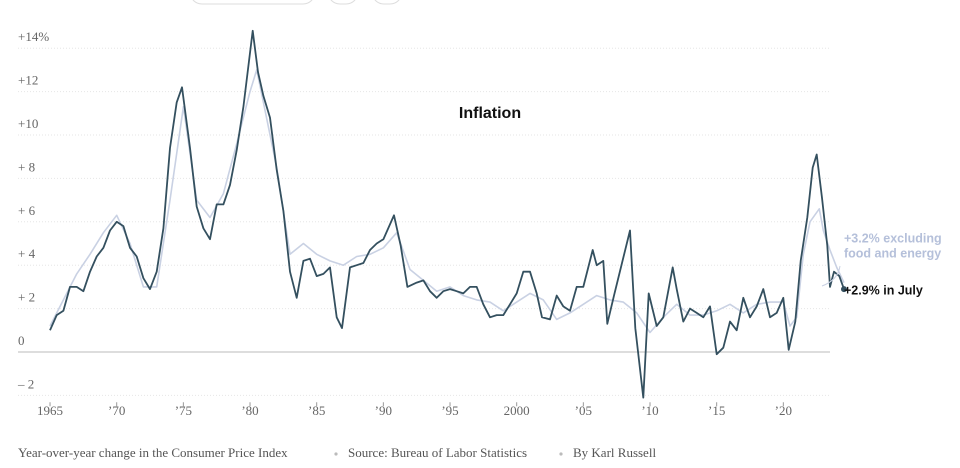  I want to click on x-tick-label: 2000, so click(517, 410).